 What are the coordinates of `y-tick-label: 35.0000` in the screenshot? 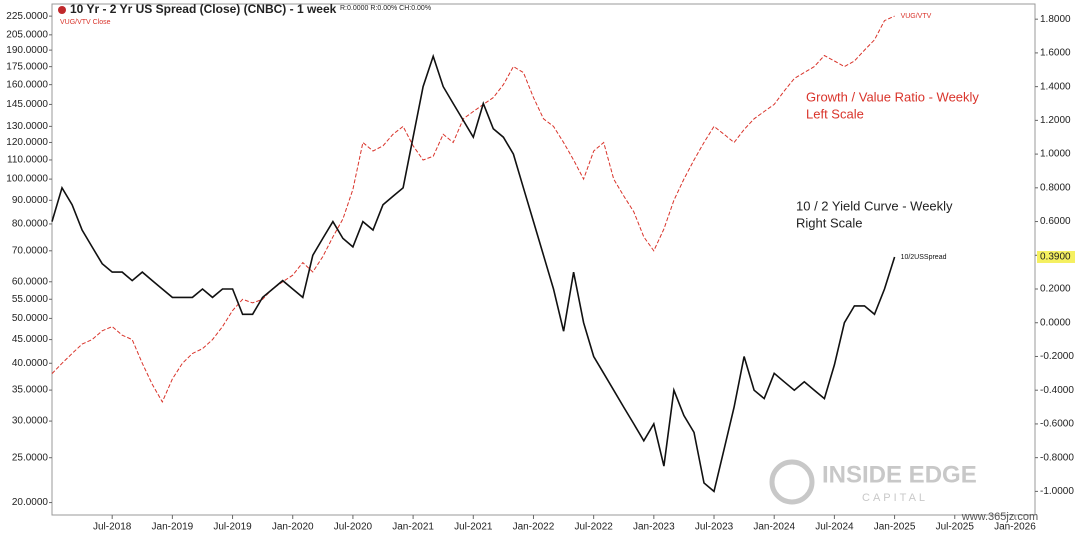 It's located at (30, 390).